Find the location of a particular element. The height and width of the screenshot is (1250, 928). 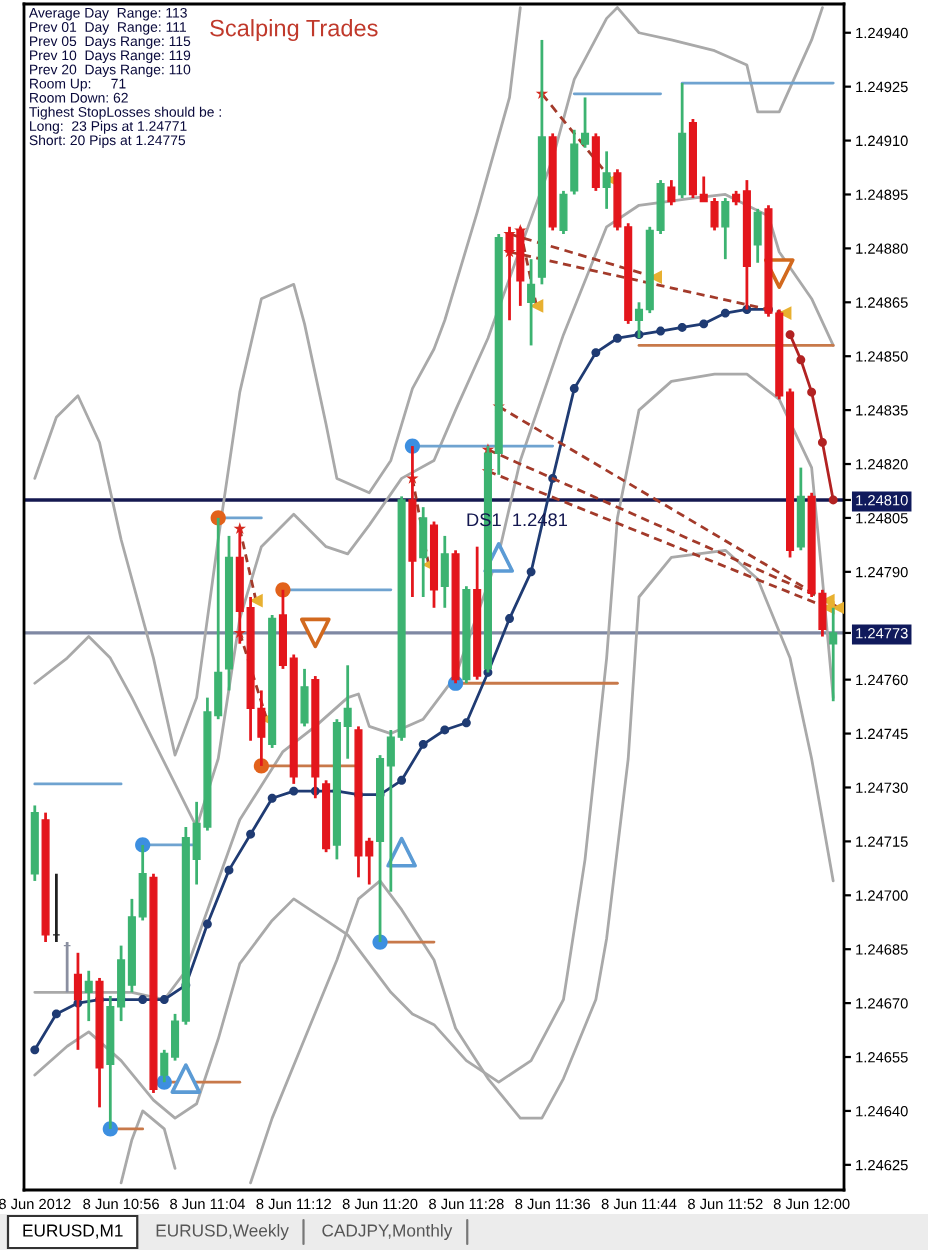

text: EURUSD,M1 is located at coordinates (73, 1231).